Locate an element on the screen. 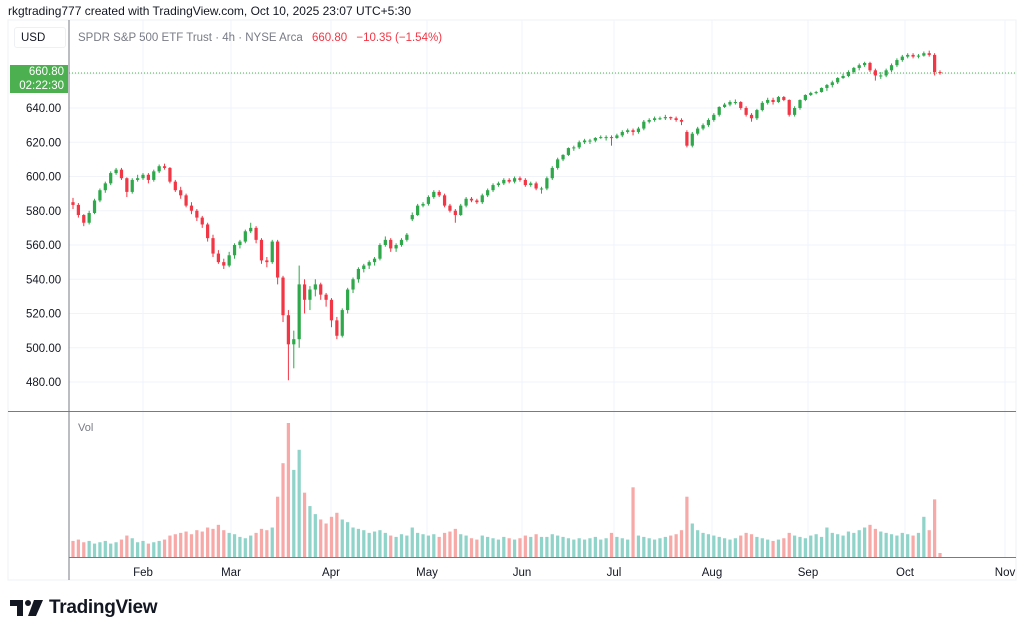  x-tick-label: Jun is located at coordinates (522, 573).